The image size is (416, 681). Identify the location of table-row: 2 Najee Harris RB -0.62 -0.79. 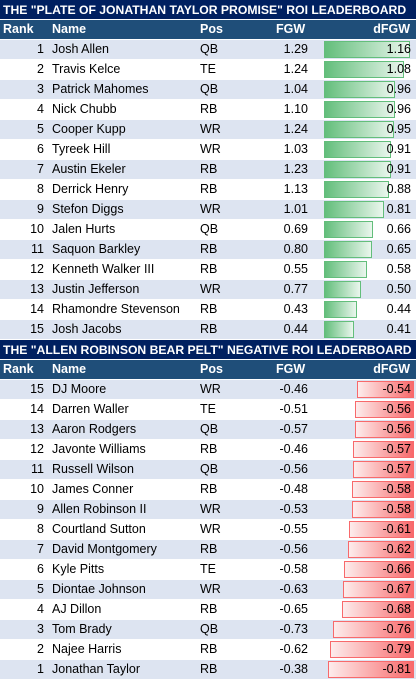
(208, 650).